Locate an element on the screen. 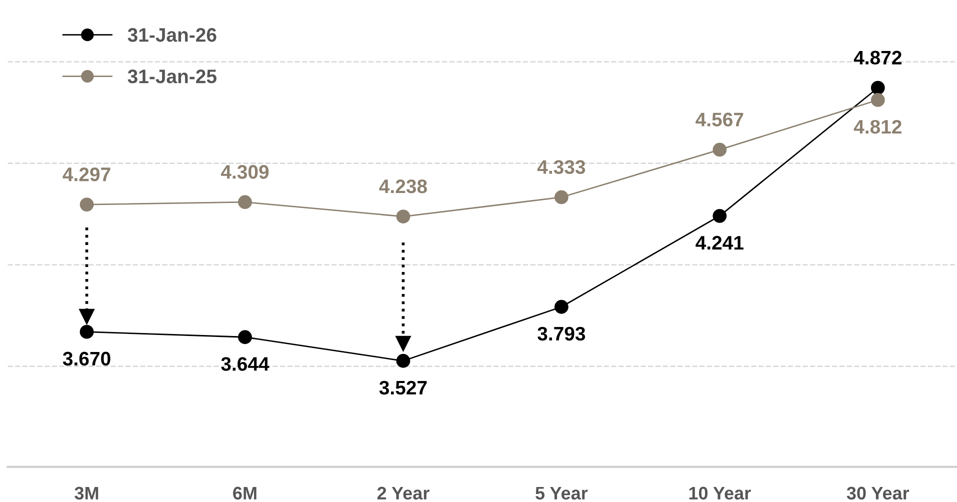 This screenshot has height=502, width=957. x-tick-label: 3M is located at coordinates (86, 493).